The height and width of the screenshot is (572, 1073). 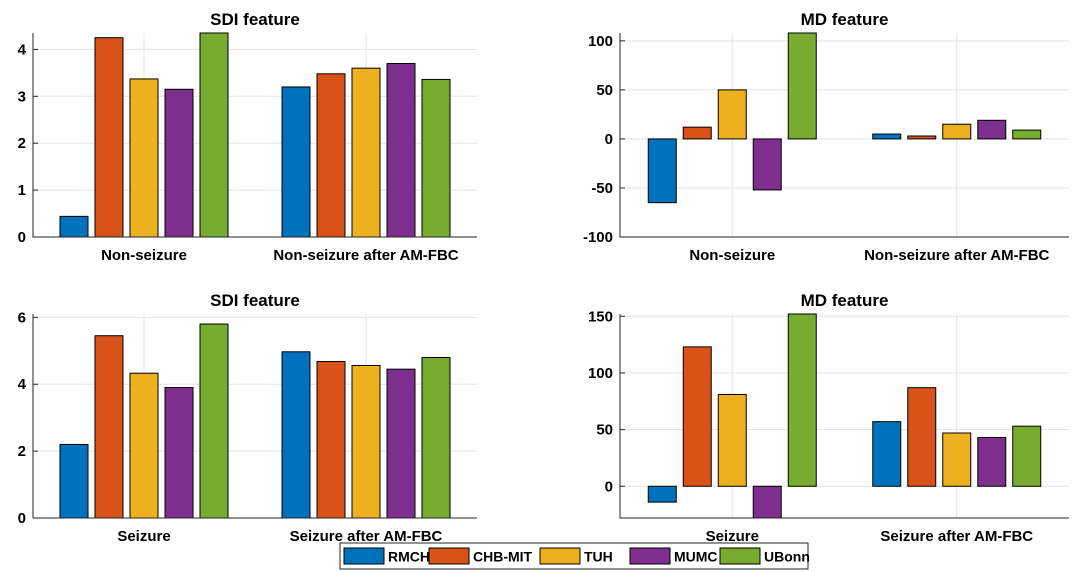 I want to click on legend-swatch-rmch, so click(x=364, y=556).